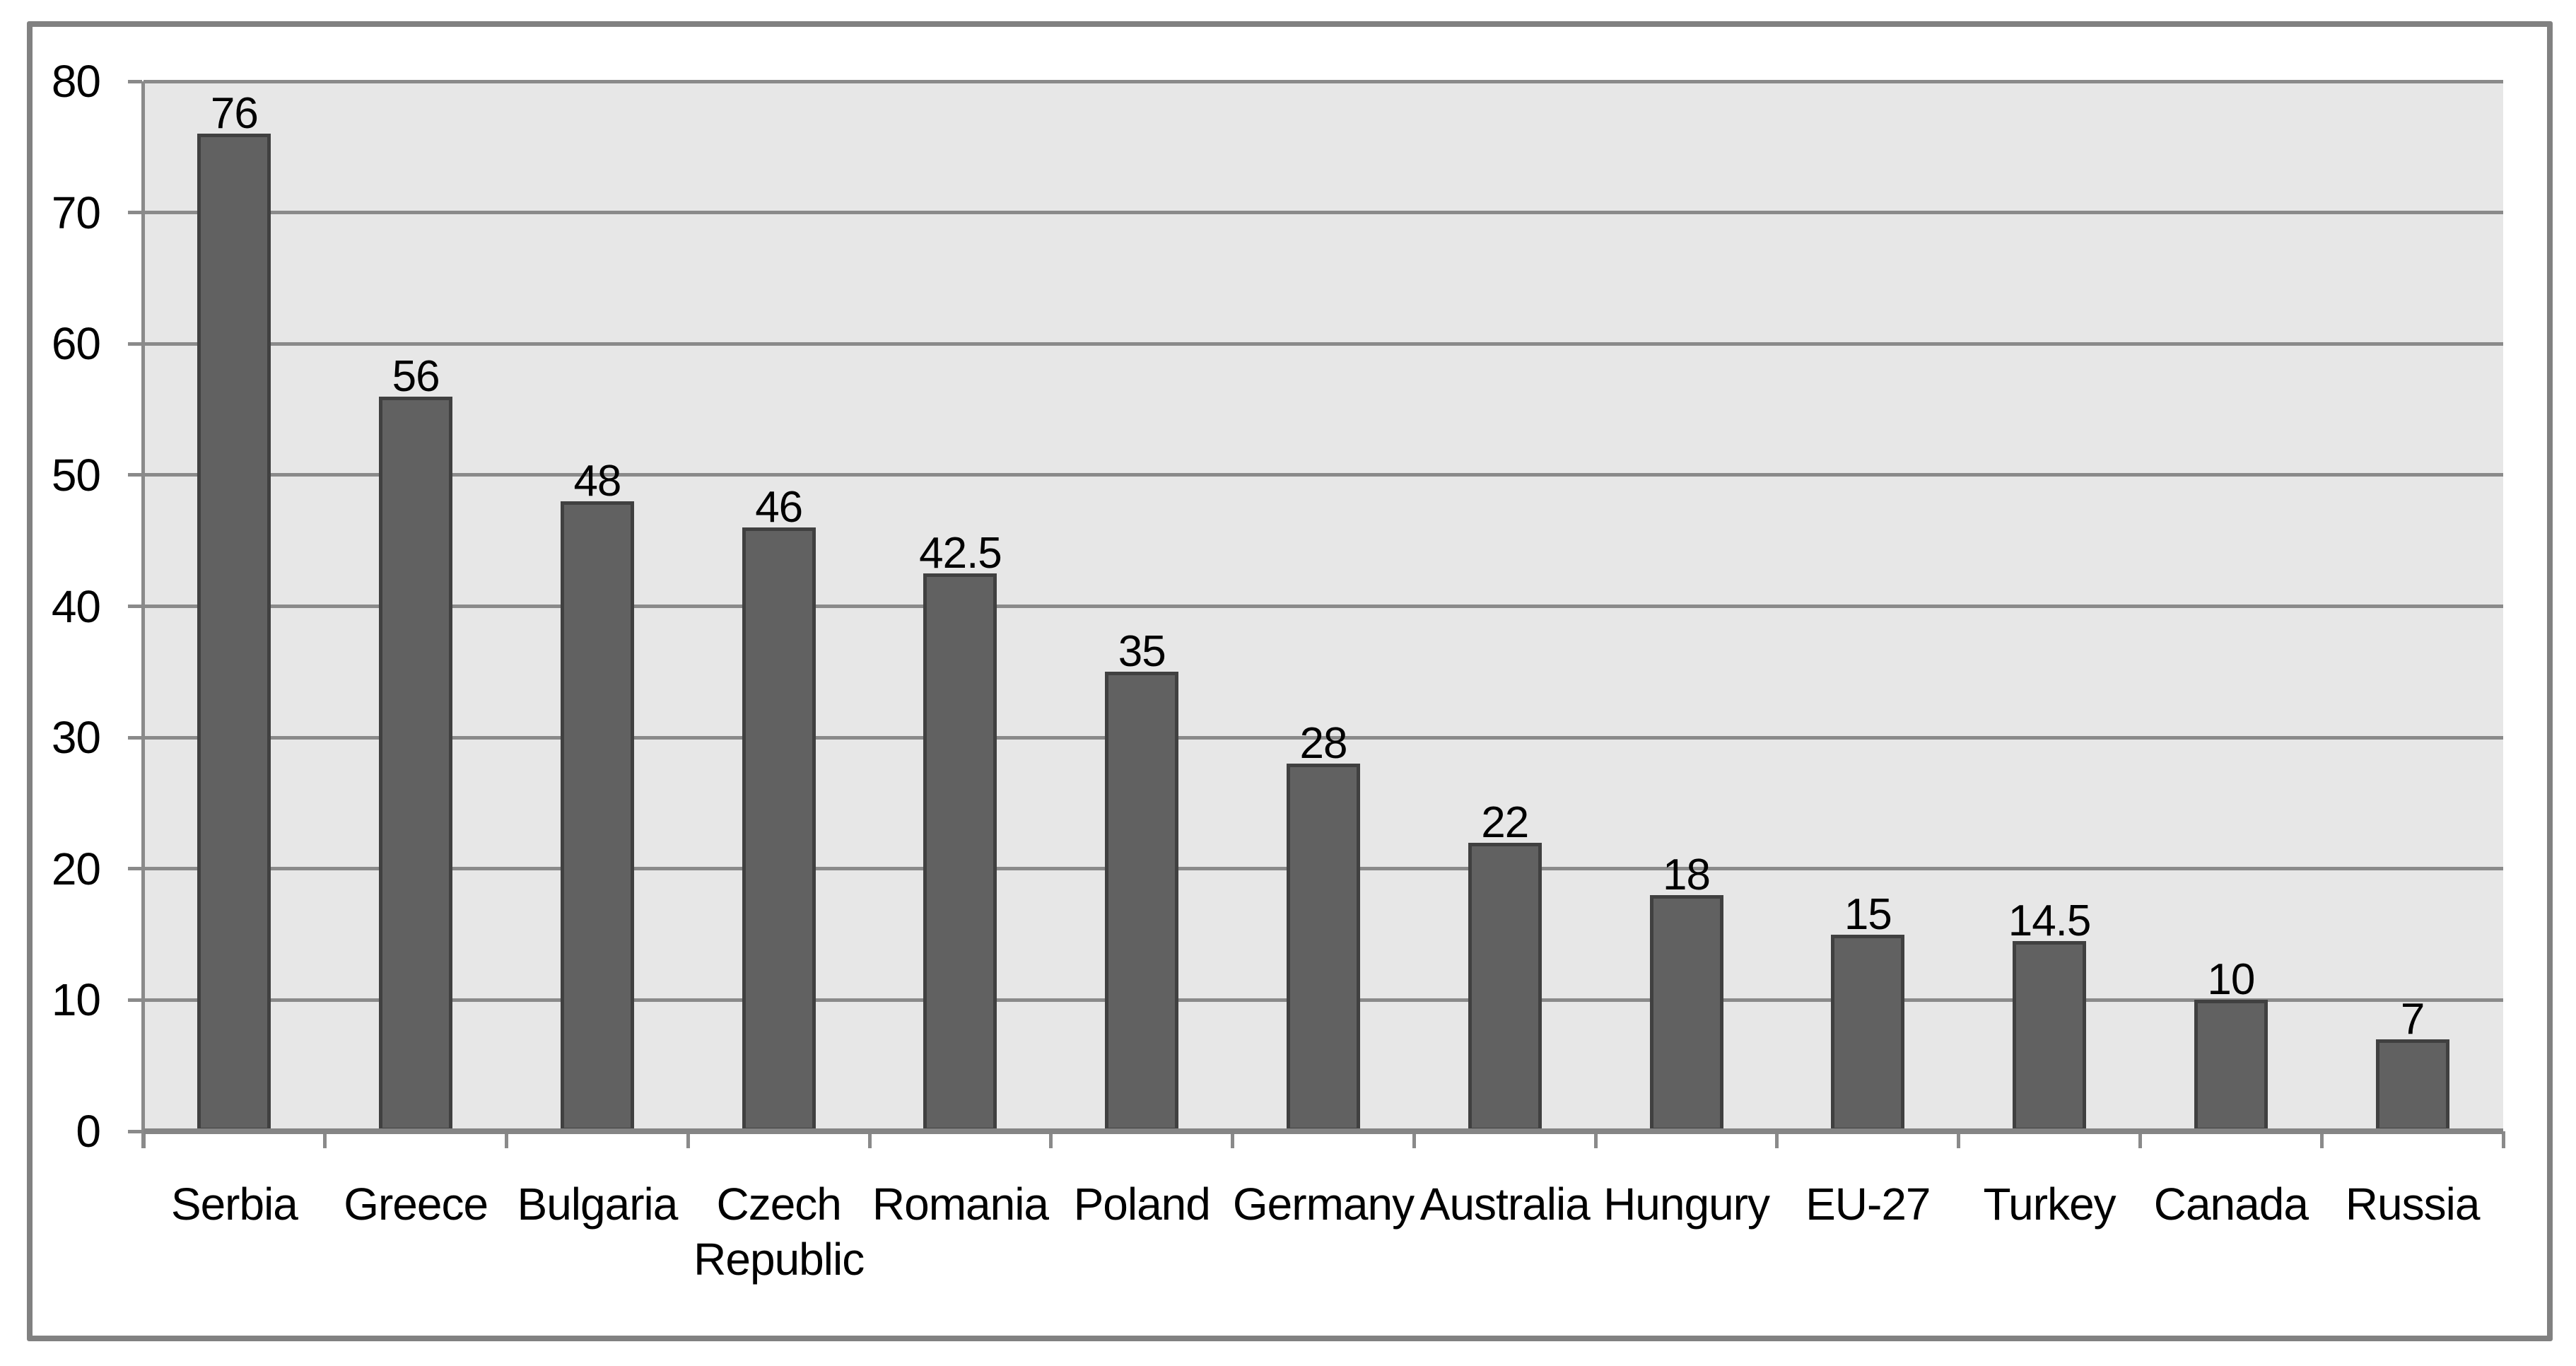  Describe the element at coordinates (1324, 1204) in the screenshot. I see `category-label-6: Germany` at that location.